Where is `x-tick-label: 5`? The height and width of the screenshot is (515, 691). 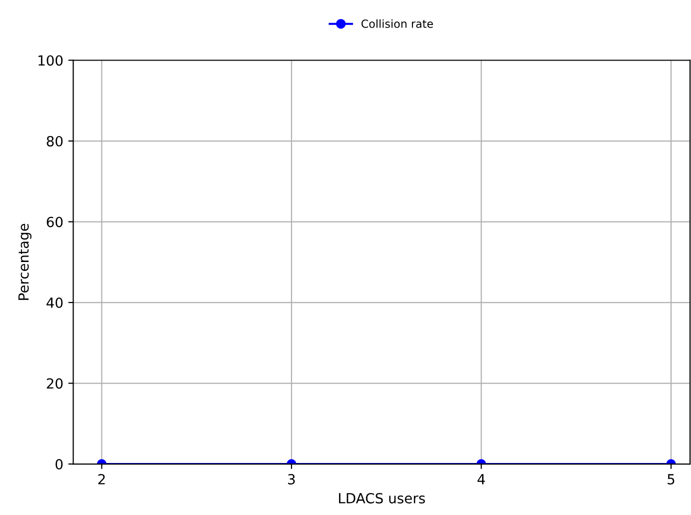 x-tick-label: 5 is located at coordinates (671, 479).